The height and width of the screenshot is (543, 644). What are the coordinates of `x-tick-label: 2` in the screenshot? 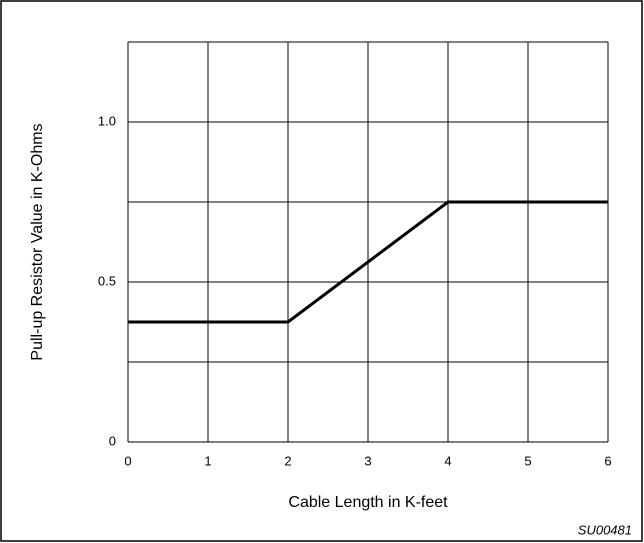 It's located at (287, 460).